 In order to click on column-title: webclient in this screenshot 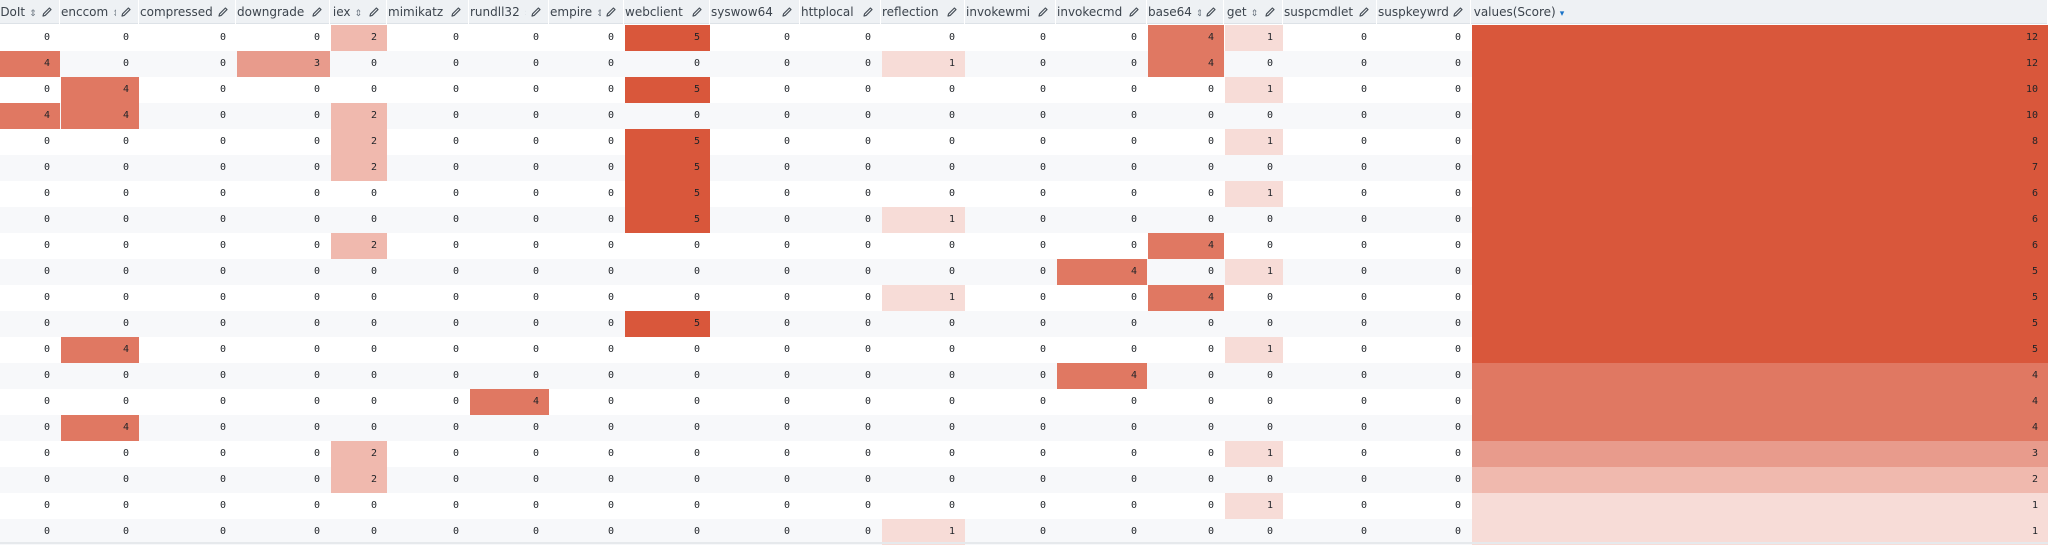, I will do `click(654, 12)`.